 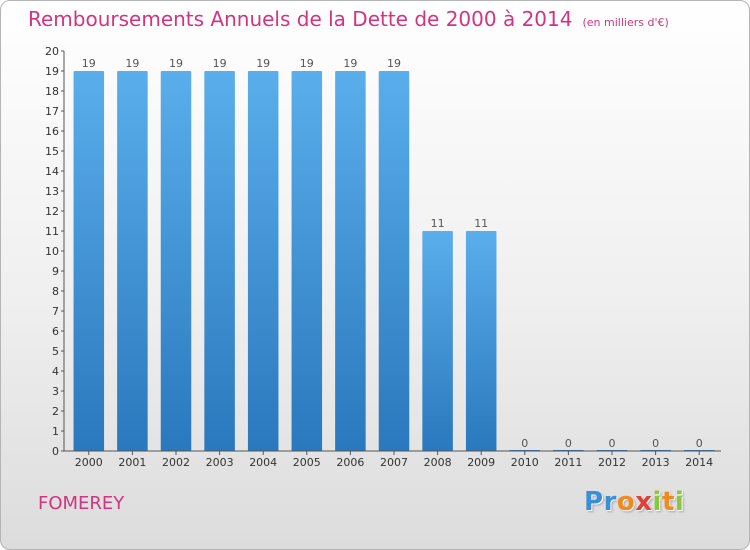 I want to click on logo-letter: r, so click(x=610, y=502).